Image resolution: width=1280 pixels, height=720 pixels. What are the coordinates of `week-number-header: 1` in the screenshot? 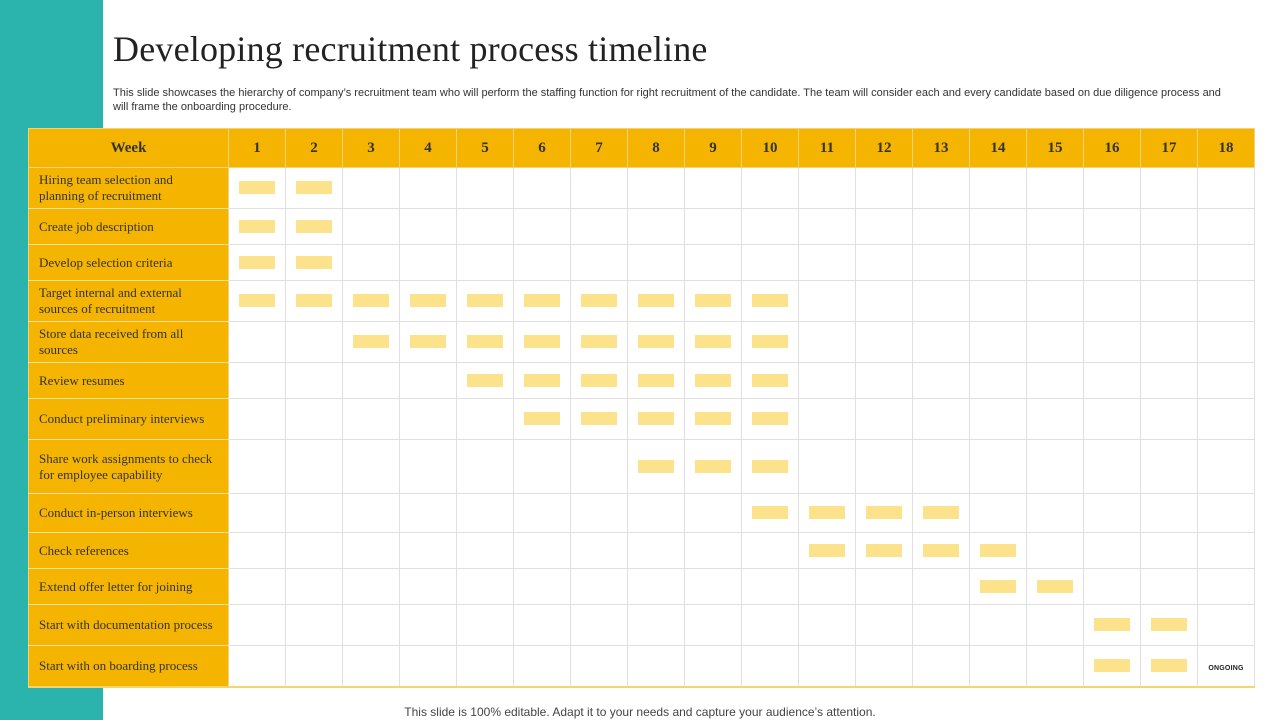 It's located at (257, 148).